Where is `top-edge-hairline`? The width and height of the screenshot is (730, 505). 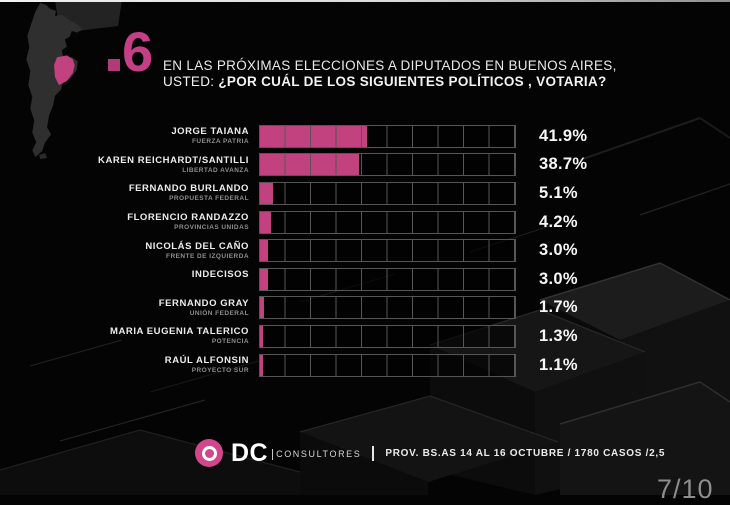 top-edge-hairline is located at coordinates (365, 1).